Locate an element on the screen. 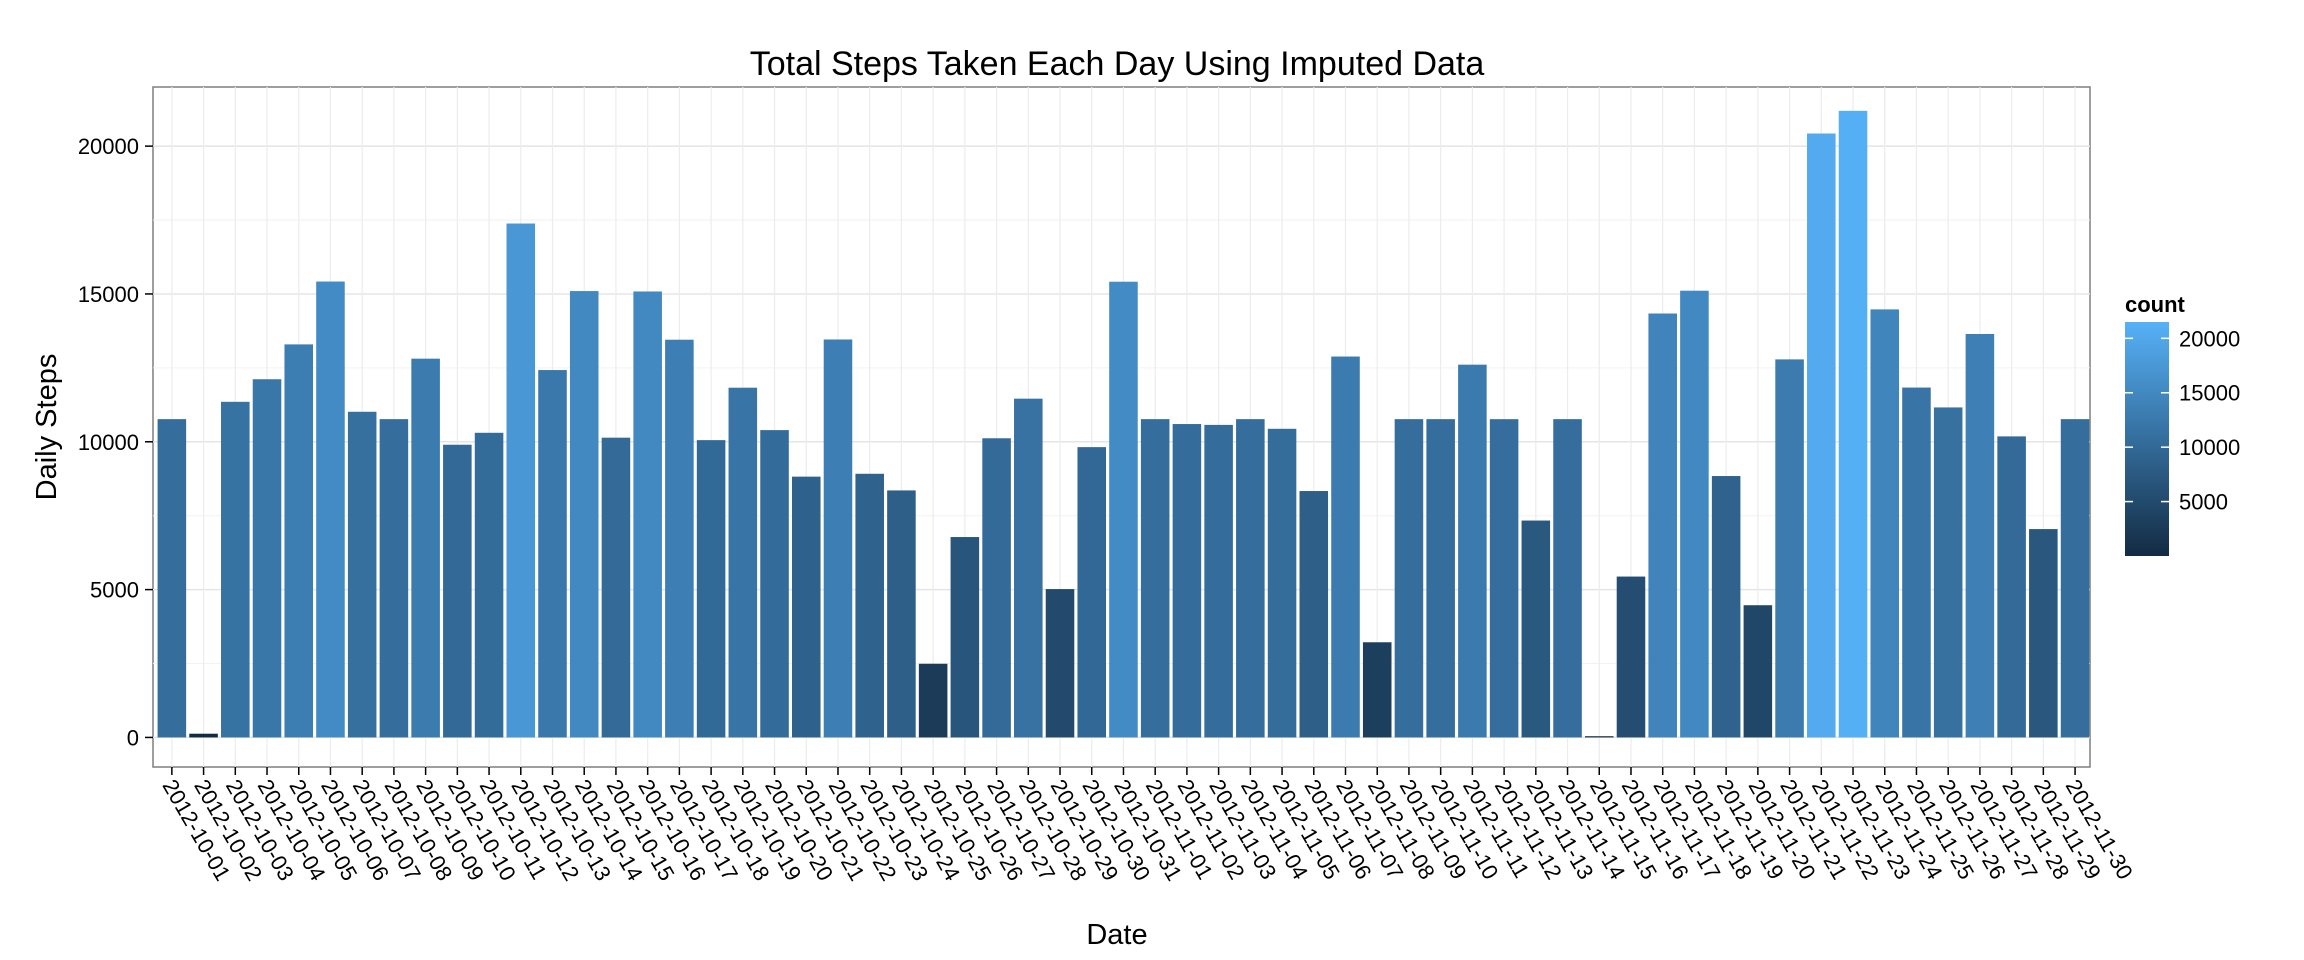  y-axis-title: Daily Steps is located at coordinates (47, 427).